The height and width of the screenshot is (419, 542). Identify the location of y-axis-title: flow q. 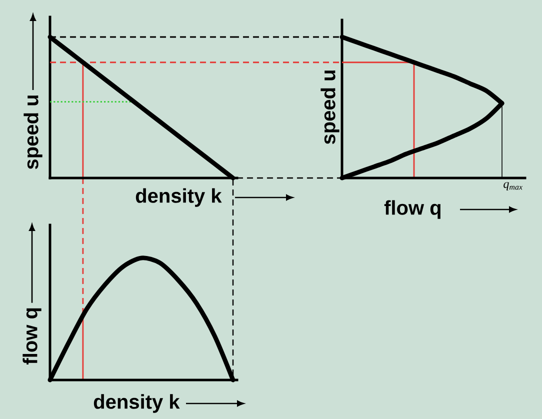
(32, 336).